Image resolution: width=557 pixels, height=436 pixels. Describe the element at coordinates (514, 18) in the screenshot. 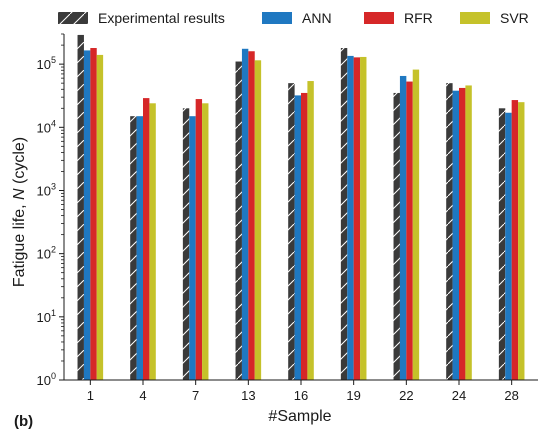

I see `legend-label: SVR` at that location.